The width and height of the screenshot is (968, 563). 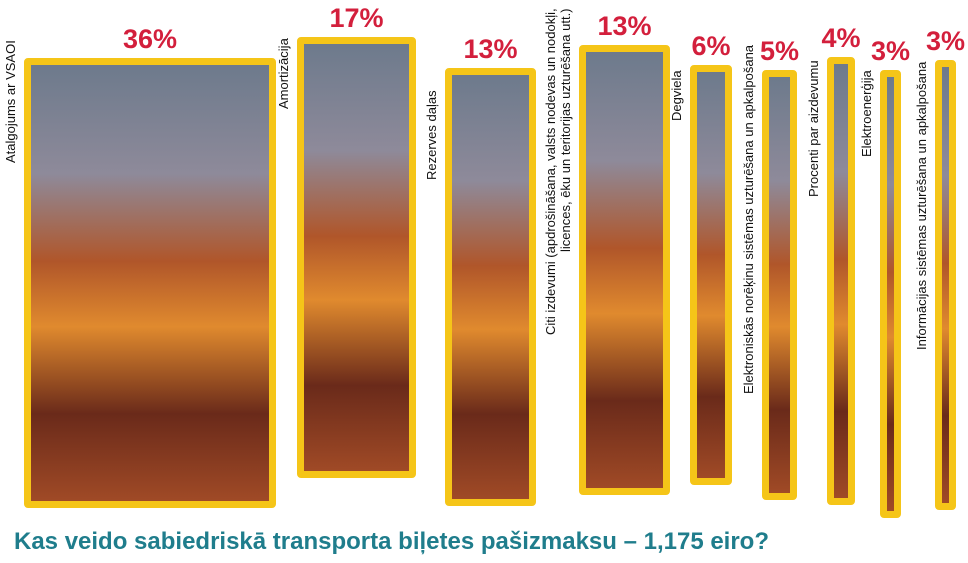 What do you see at coordinates (150, 39) in the screenshot?
I see `value-label: 36%` at bounding box center [150, 39].